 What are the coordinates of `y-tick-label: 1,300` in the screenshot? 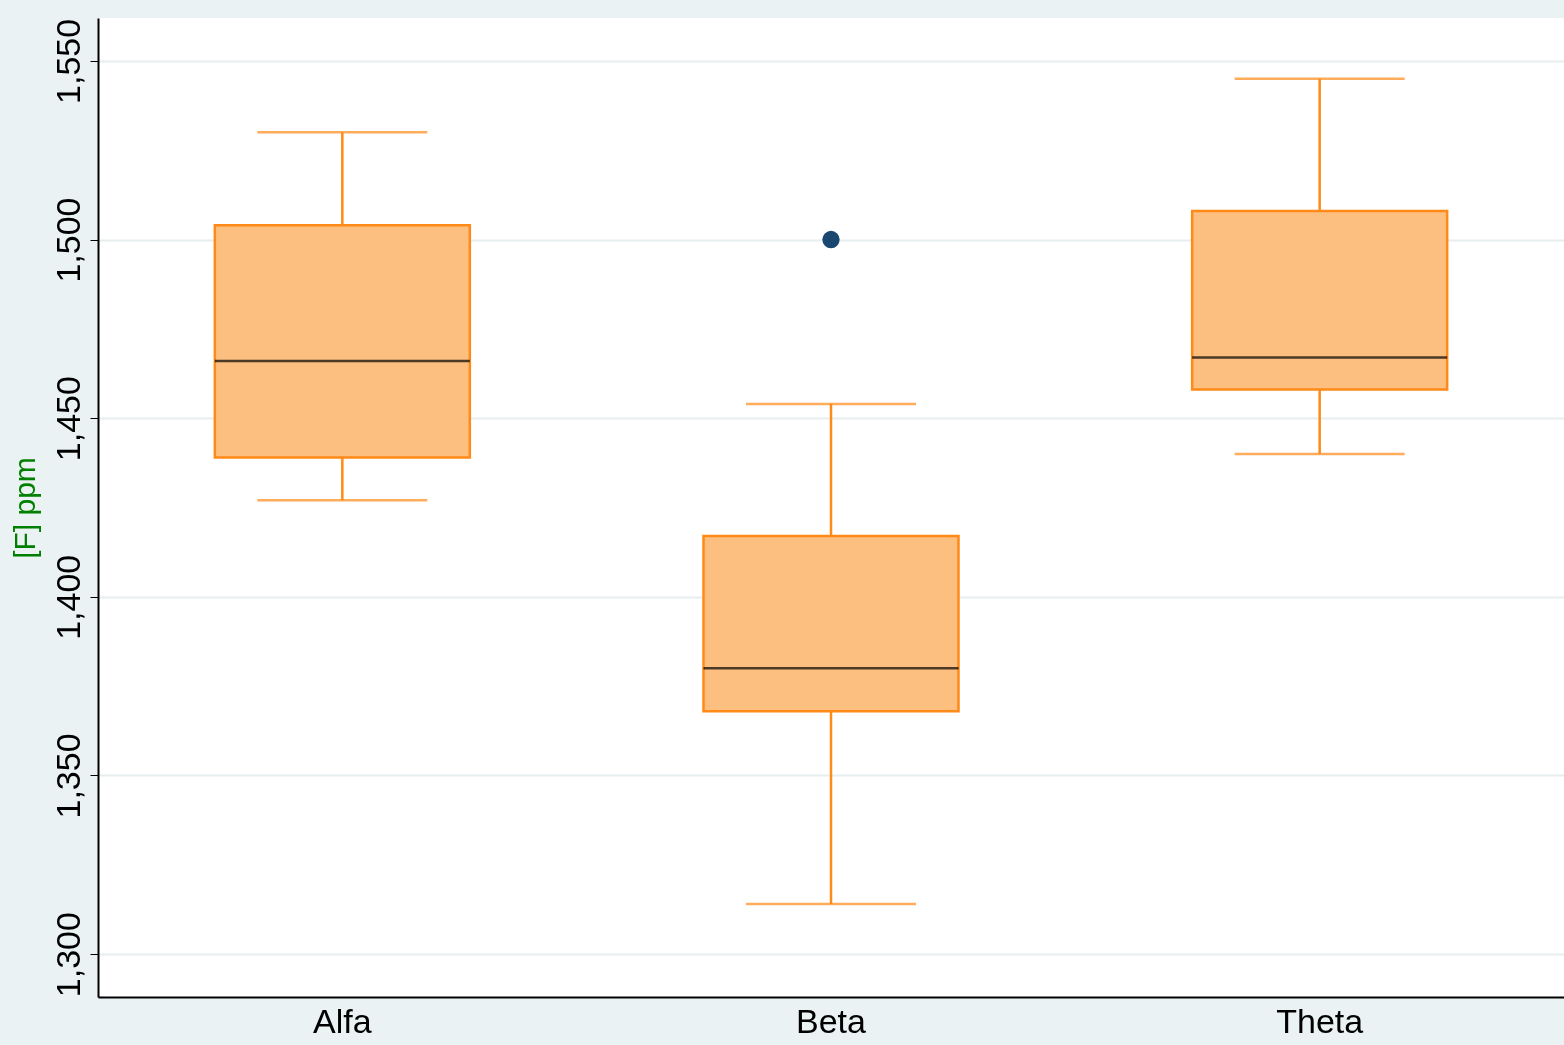 It's located at (67, 955).